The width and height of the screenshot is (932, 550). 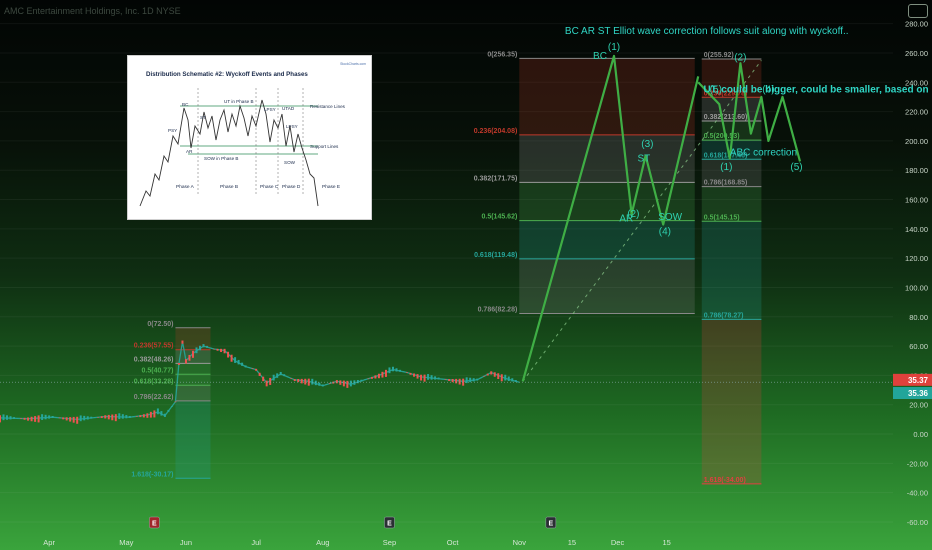 What do you see at coordinates (502, 54) in the screenshot?
I see `fib-level-label: 0(256.35)` at bounding box center [502, 54].